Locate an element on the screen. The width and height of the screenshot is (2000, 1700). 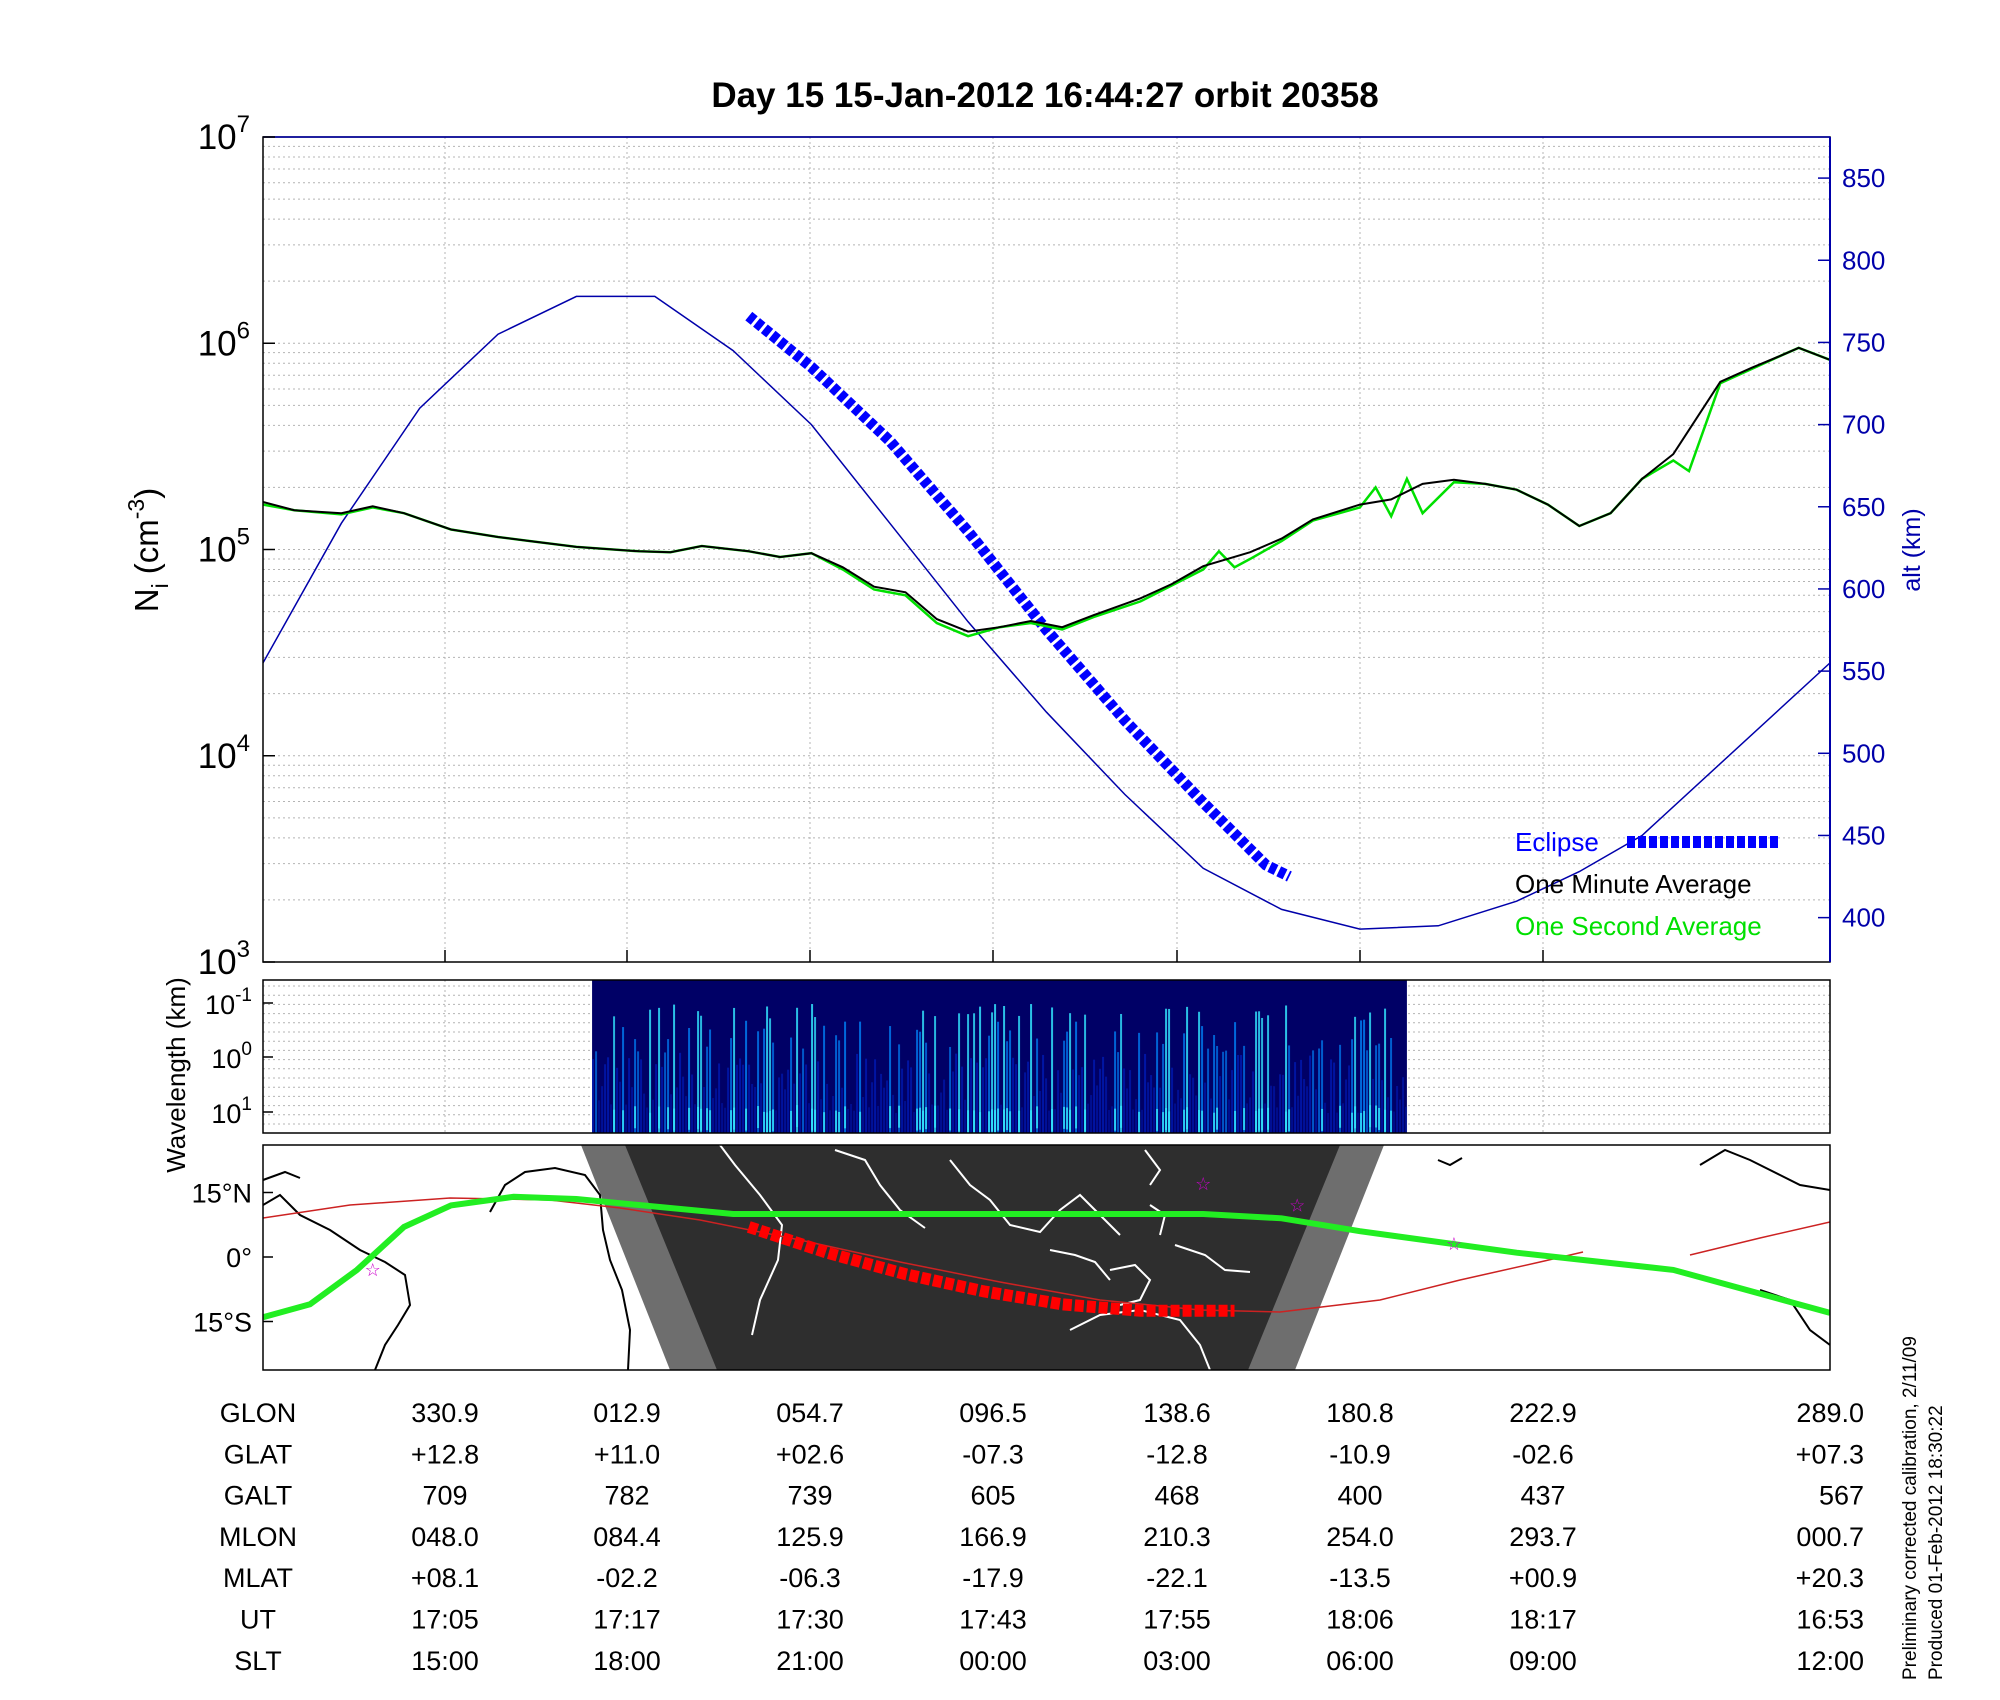
density-label-subscript: i is located at coordinates (160, 585).